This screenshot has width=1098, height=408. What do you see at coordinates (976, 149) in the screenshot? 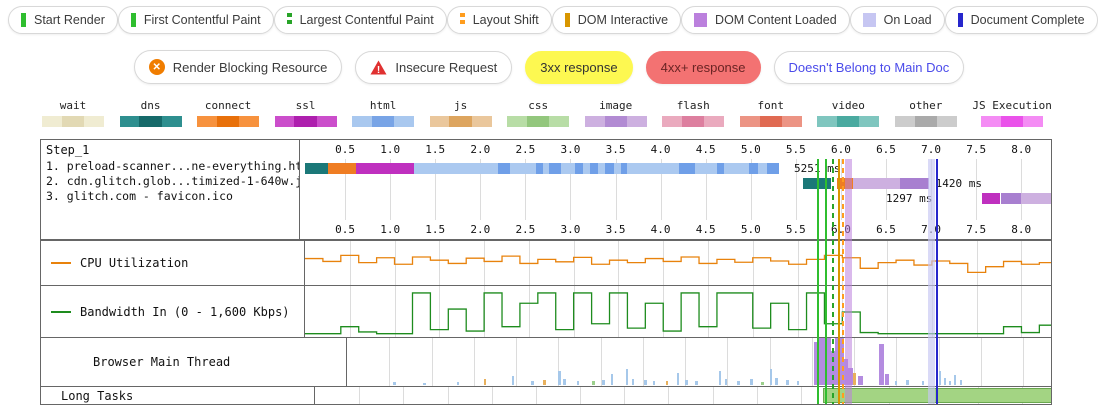
I see `axis-tick: 7.5` at bounding box center [976, 149].